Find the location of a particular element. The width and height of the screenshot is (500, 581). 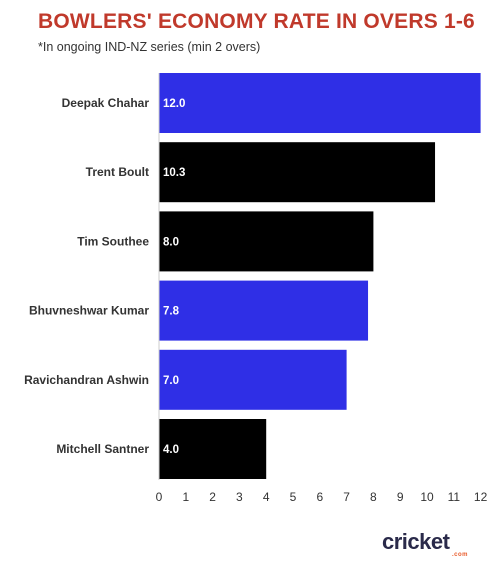

category-label: Tim Southee is located at coordinates (113, 241).